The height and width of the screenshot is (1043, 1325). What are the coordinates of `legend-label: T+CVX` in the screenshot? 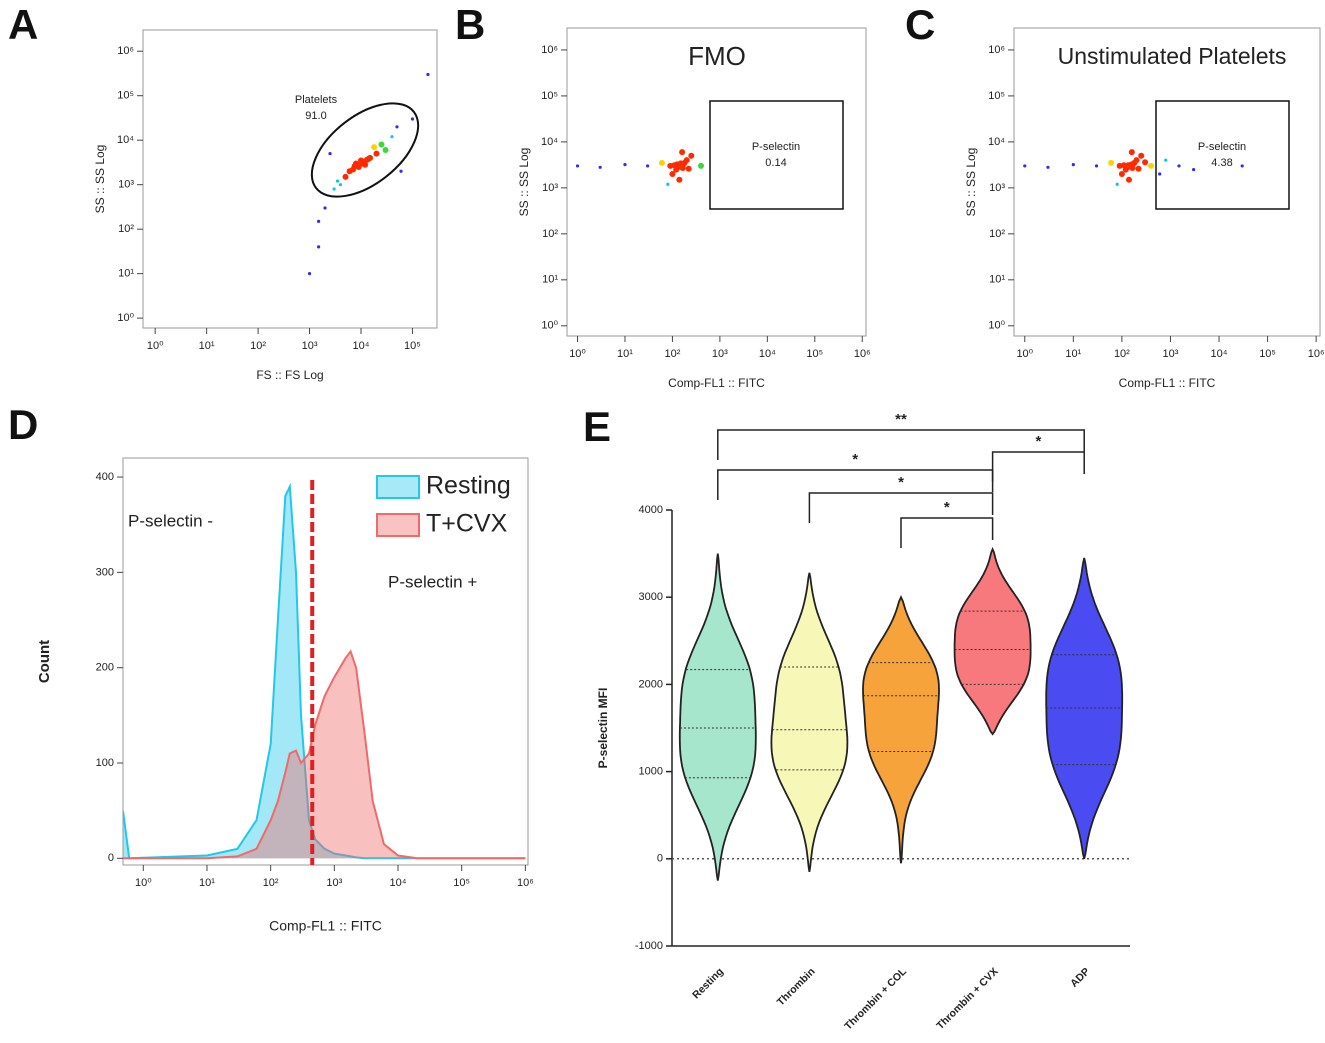 It's located at (467, 524).